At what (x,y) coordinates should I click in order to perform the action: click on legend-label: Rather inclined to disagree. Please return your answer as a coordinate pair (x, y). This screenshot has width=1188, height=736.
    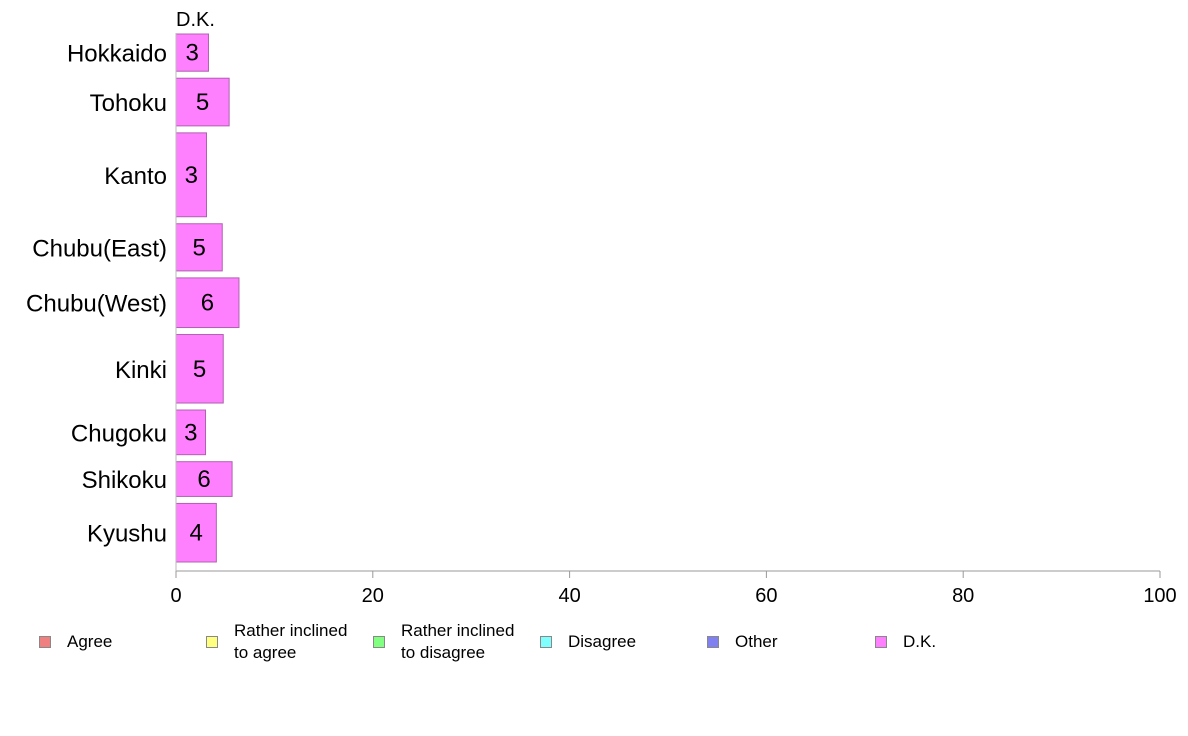
    Looking at the image, I should click on (458, 641).